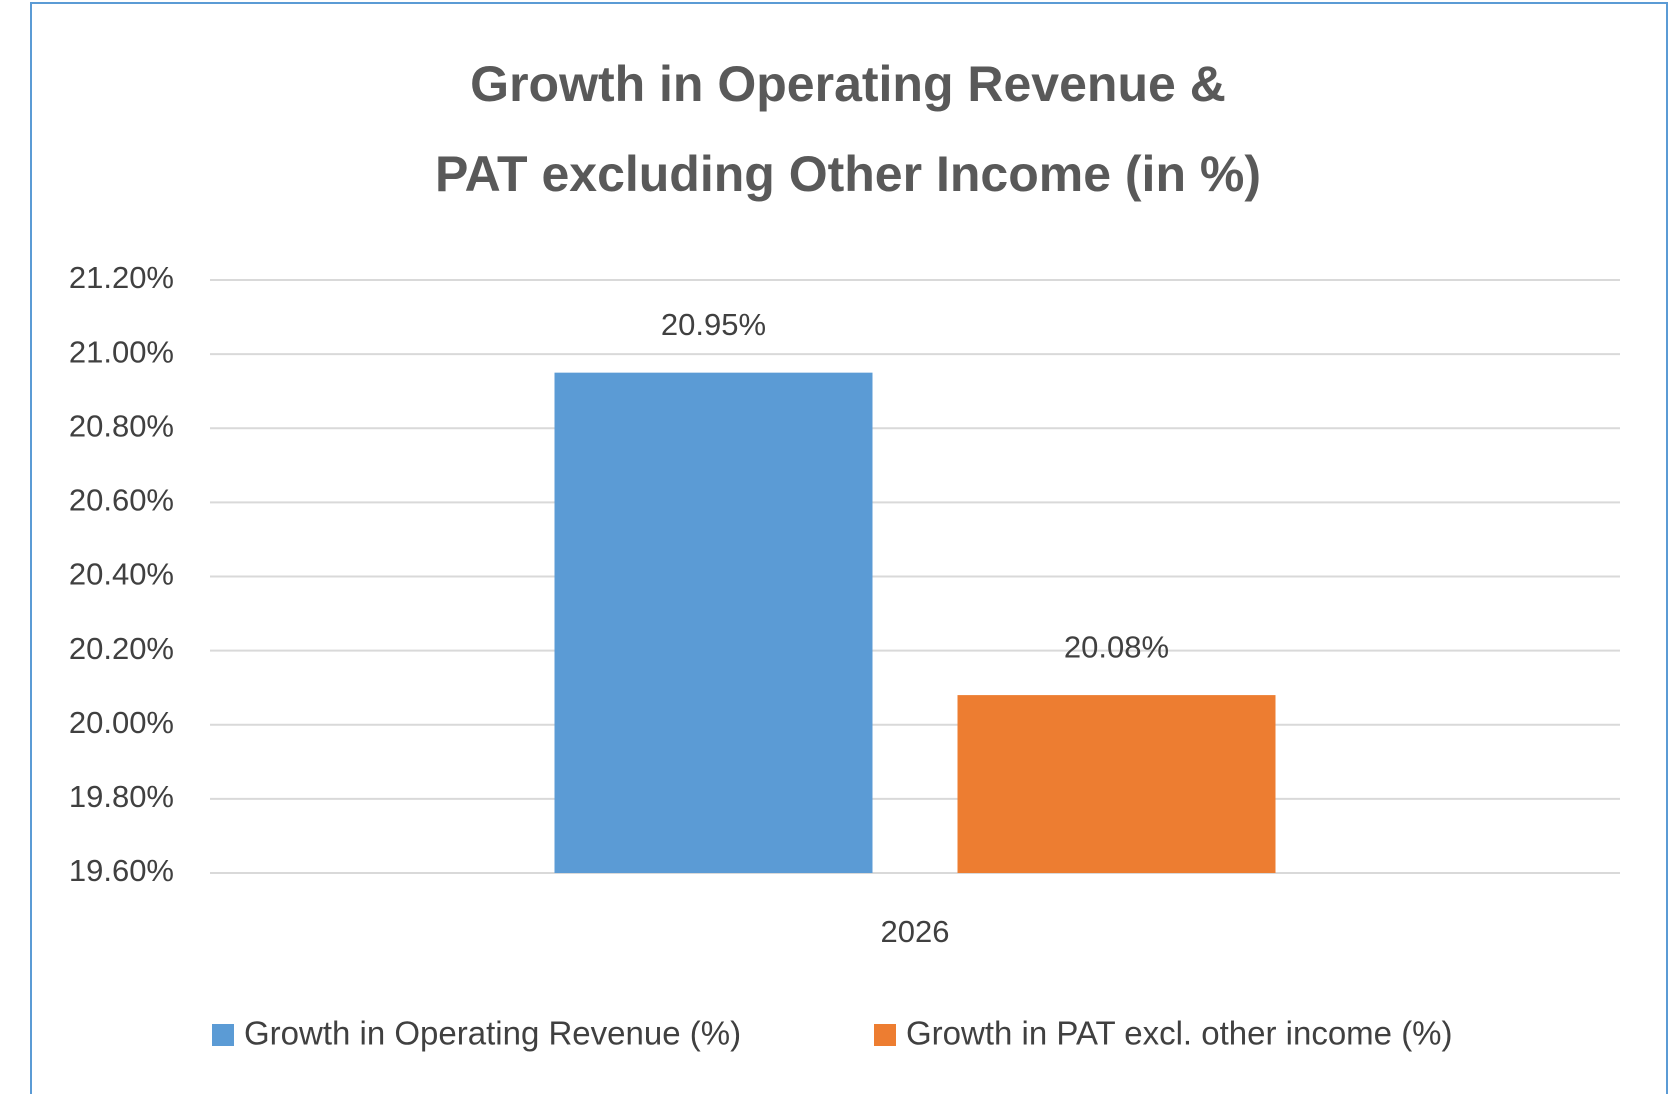 This screenshot has width=1679, height=1094. I want to click on y-tick-label: 19.60%, so click(121, 870).